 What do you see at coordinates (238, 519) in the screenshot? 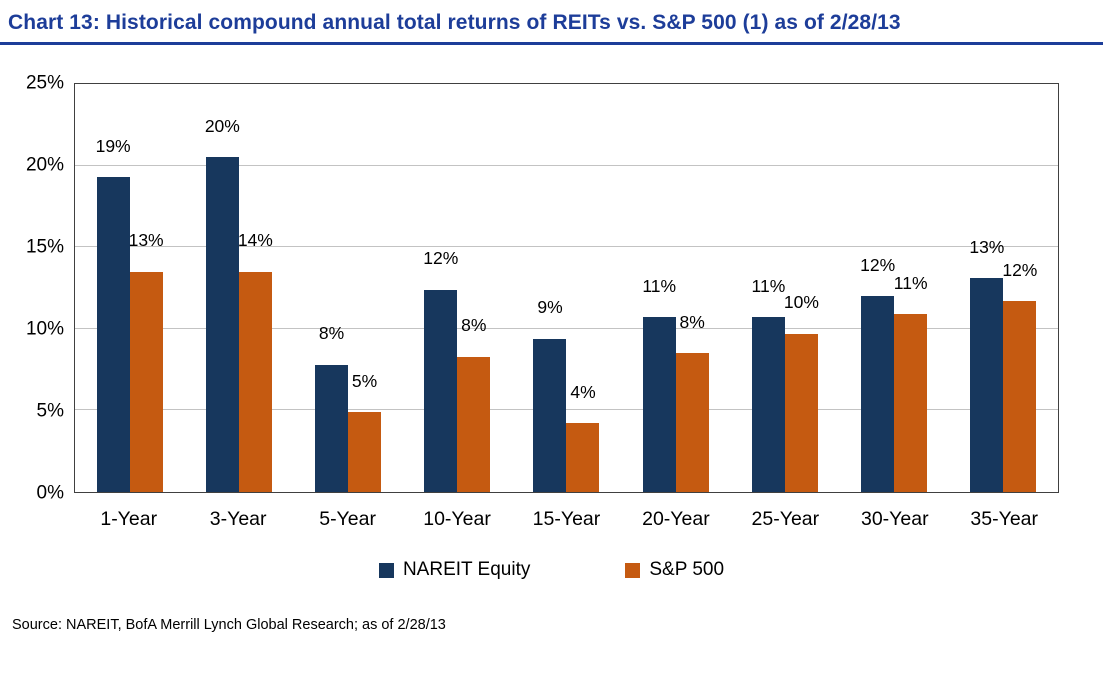
I see `x-category-label: 3-Year` at bounding box center [238, 519].